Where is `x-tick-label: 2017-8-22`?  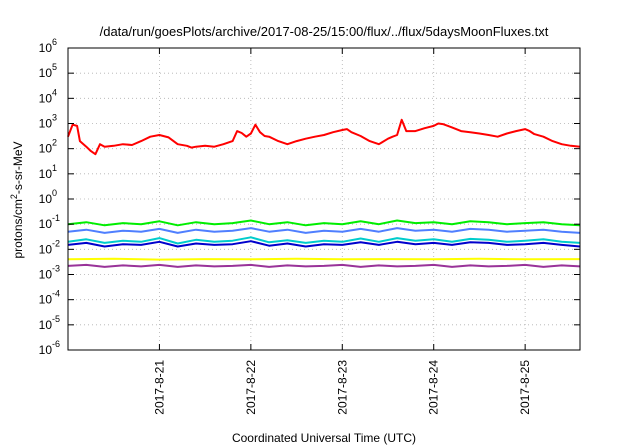 x-tick-label: 2017-8-22 is located at coordinates (251, 387).